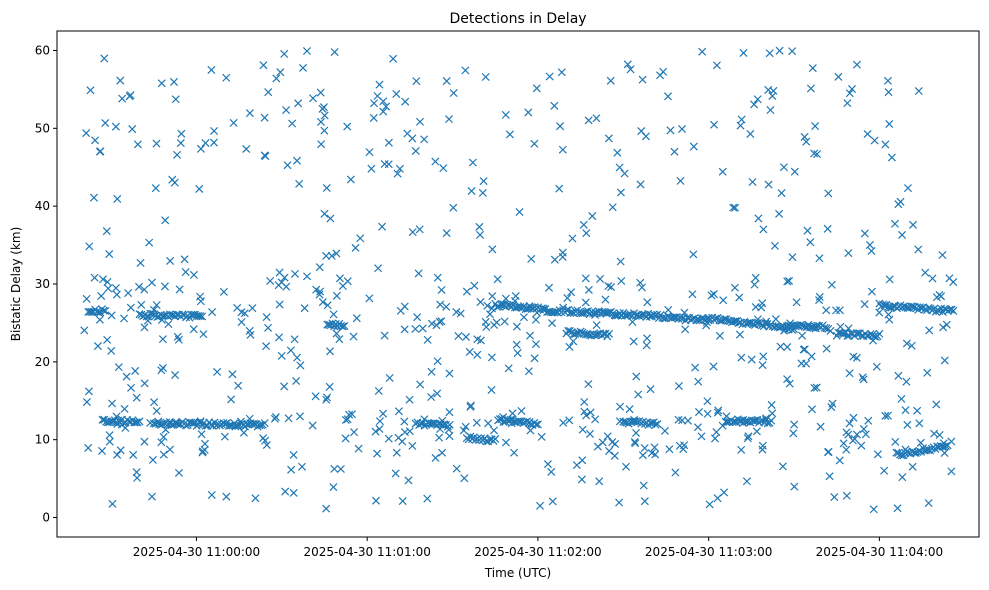  Describe the element at coordinates (196, 552) in the screenshot. I see `x-tick-label: 2025-04-30 11:00:00` at that location.